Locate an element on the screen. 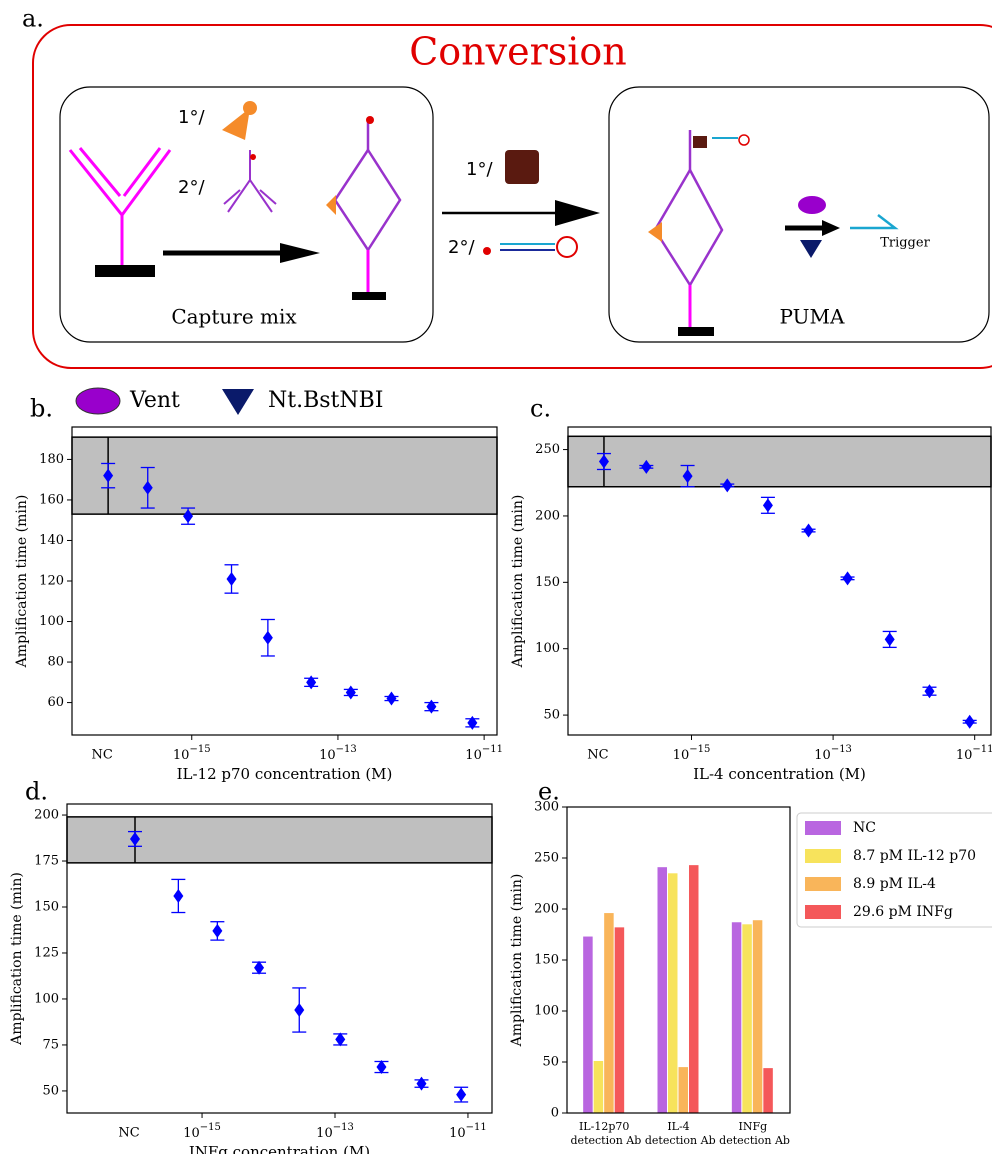  legend-label: 29.6 pM INFg is located at coordinates (903, 912).